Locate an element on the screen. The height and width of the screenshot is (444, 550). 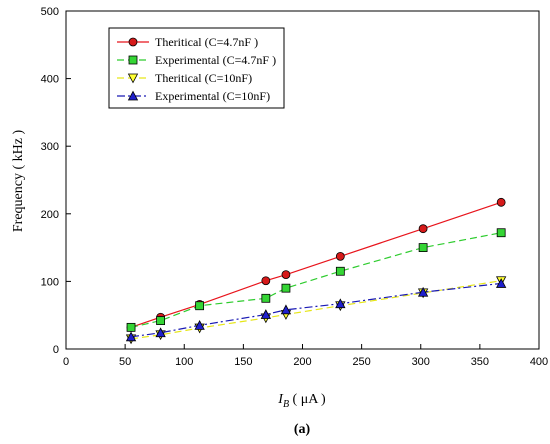
x-axis-ticks: 0 50 100 150 200 250 300 350 400 is located at coordinates (305, 356).